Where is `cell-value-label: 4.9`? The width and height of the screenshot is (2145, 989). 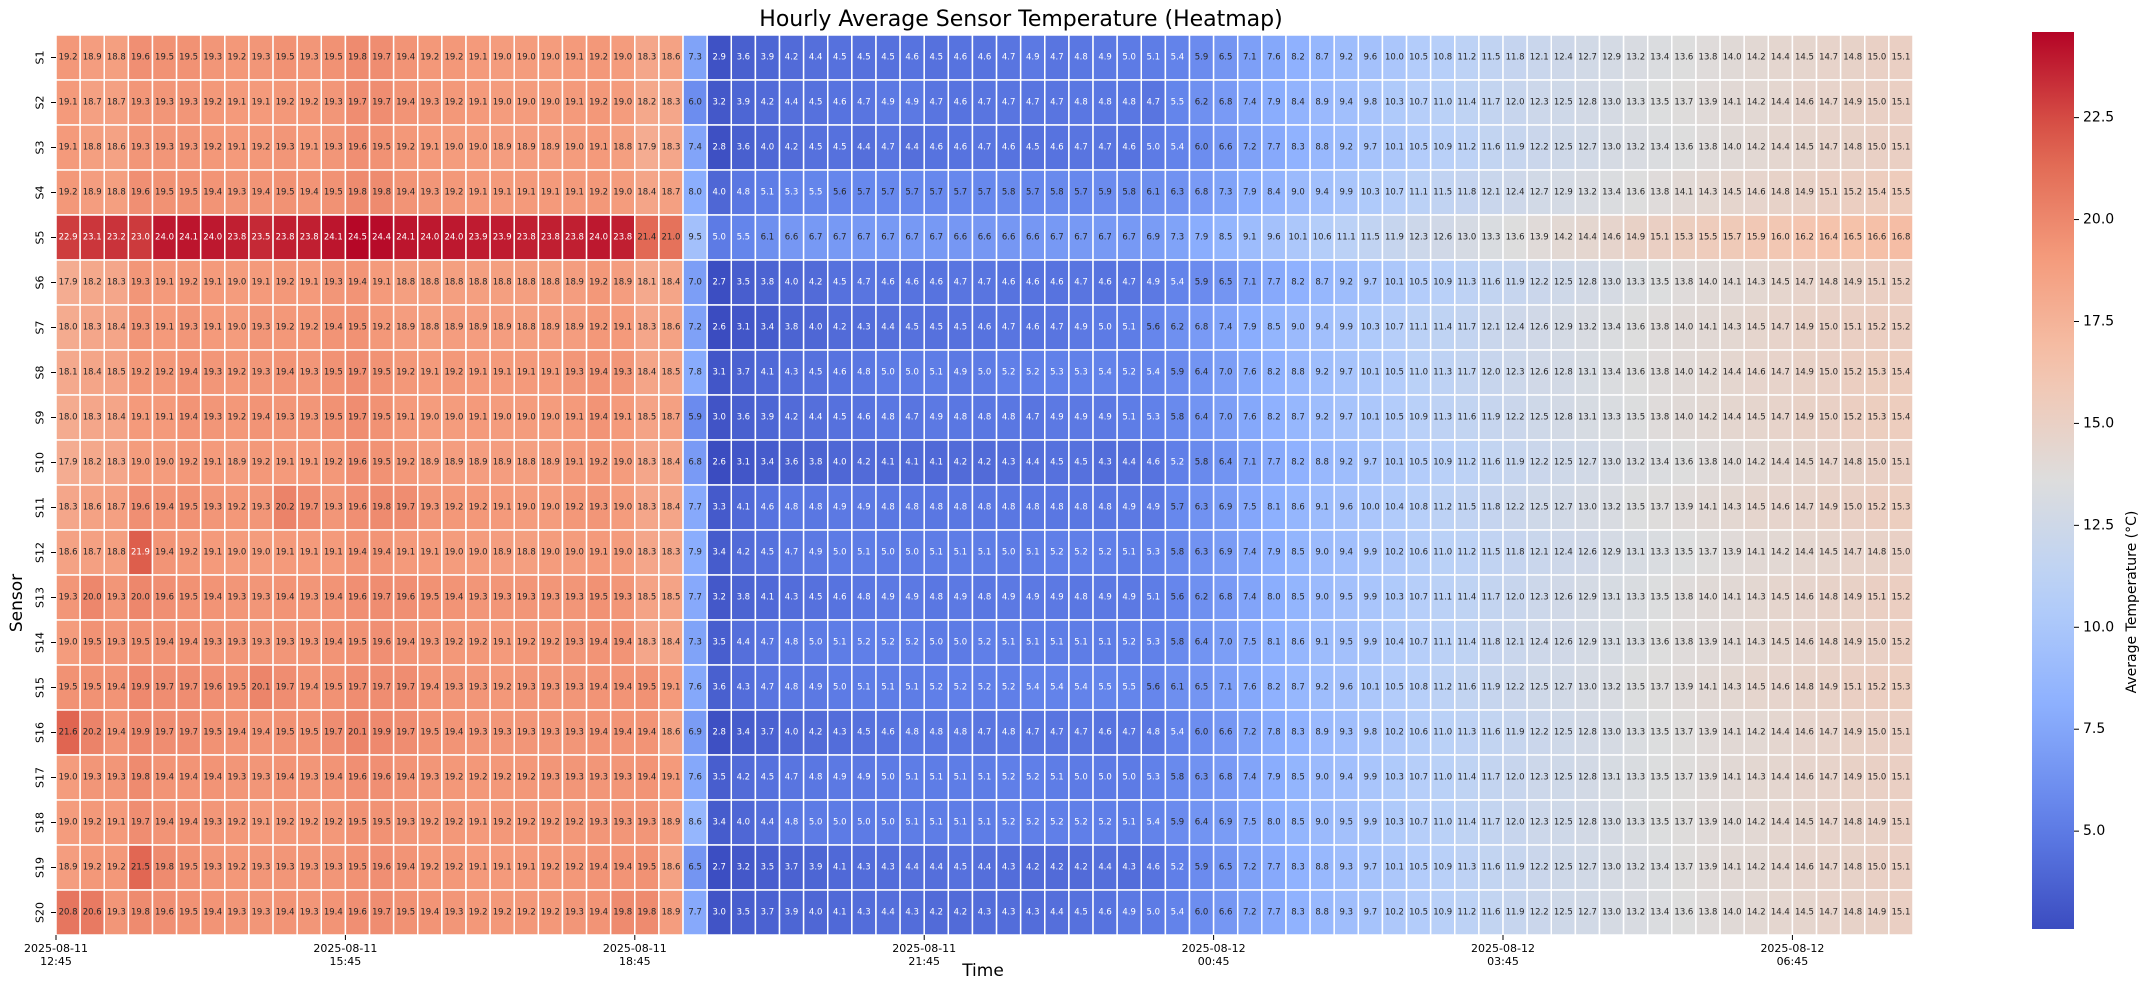
cell-value-label: 4.9 is located at coordinates (1105, 418).